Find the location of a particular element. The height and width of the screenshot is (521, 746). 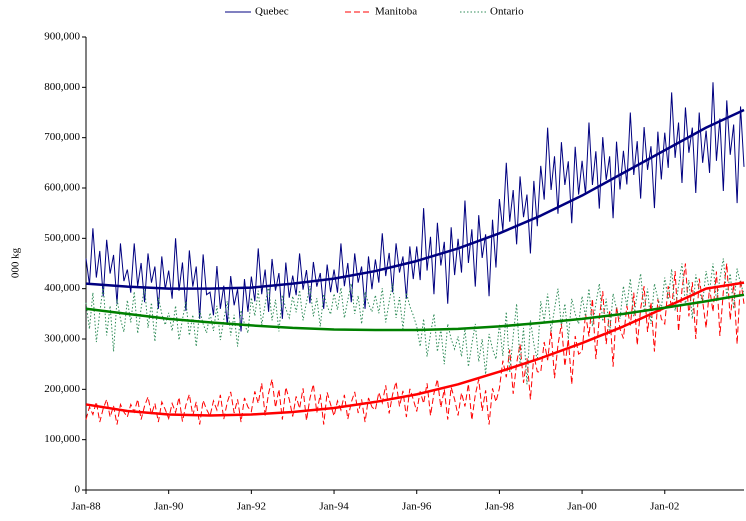

y-tick-label: 700,000 is located at coordinates (62, 137).